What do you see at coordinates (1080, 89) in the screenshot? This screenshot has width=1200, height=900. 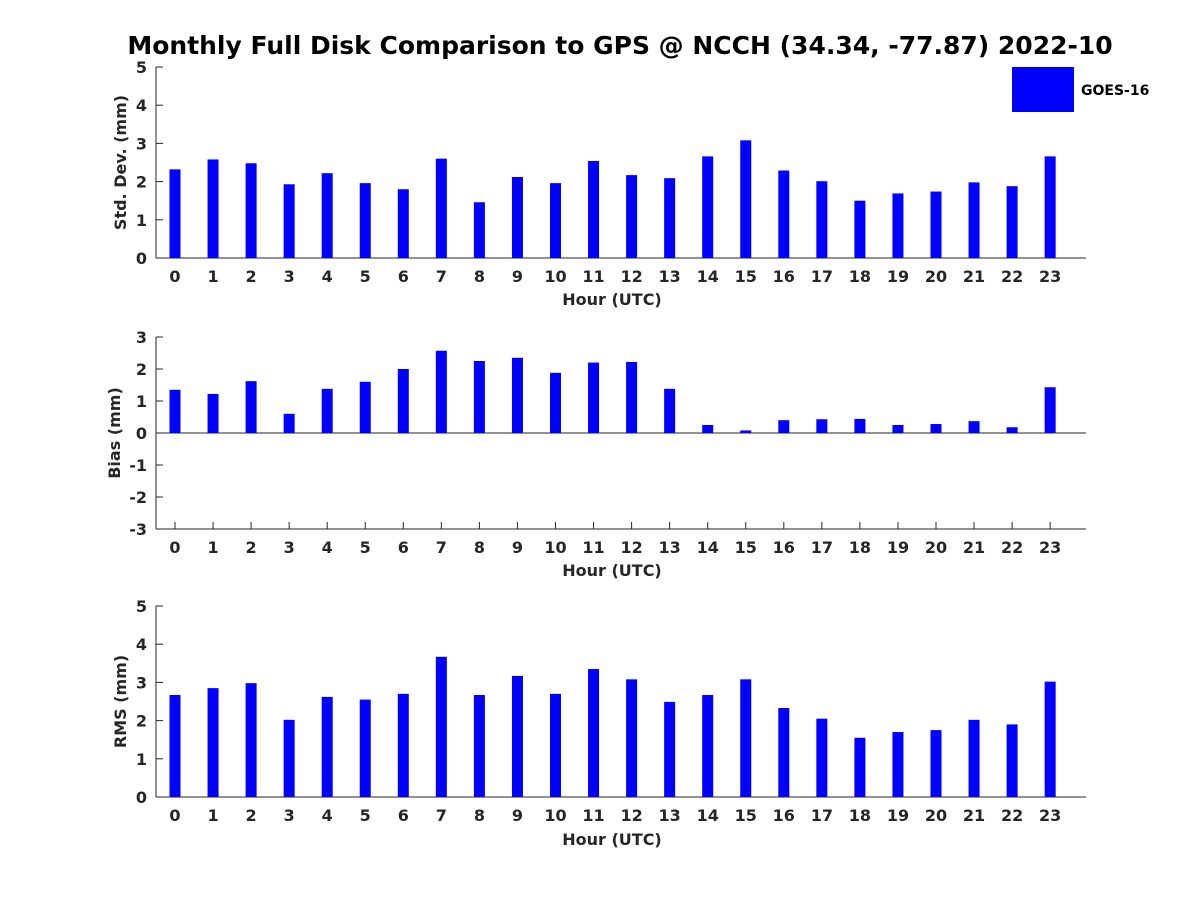 I see `legend: GOES-16` at bounding box center [1080, 89].